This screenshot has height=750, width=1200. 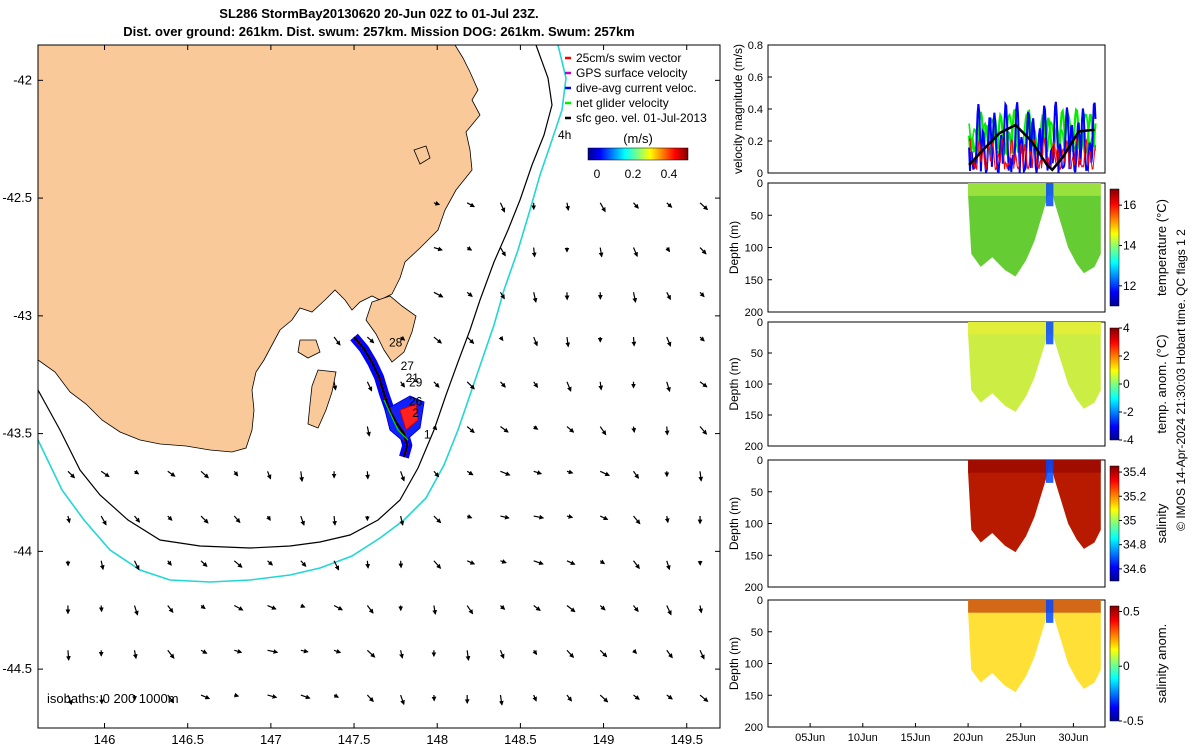 What do you see at coordinates (754, 281) in the screenshot?
I see `section-y-tick-label: 150` at bounding box center [754, 281].